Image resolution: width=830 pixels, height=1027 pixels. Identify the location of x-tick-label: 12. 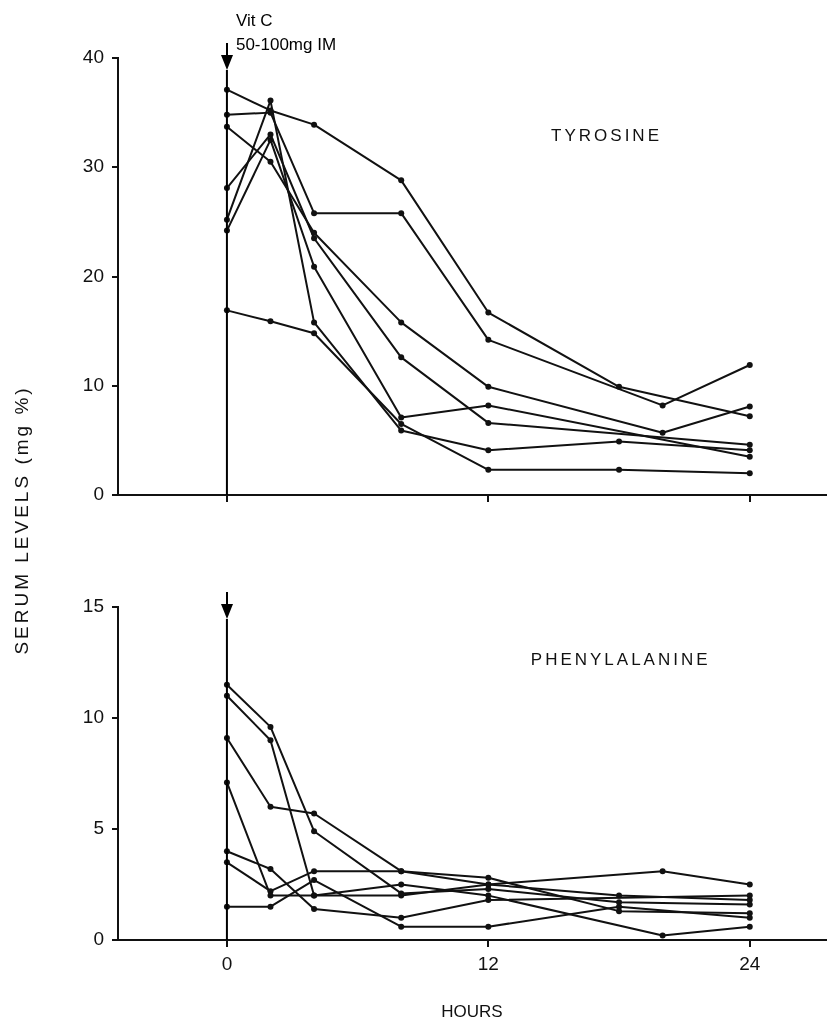
(488, 963).